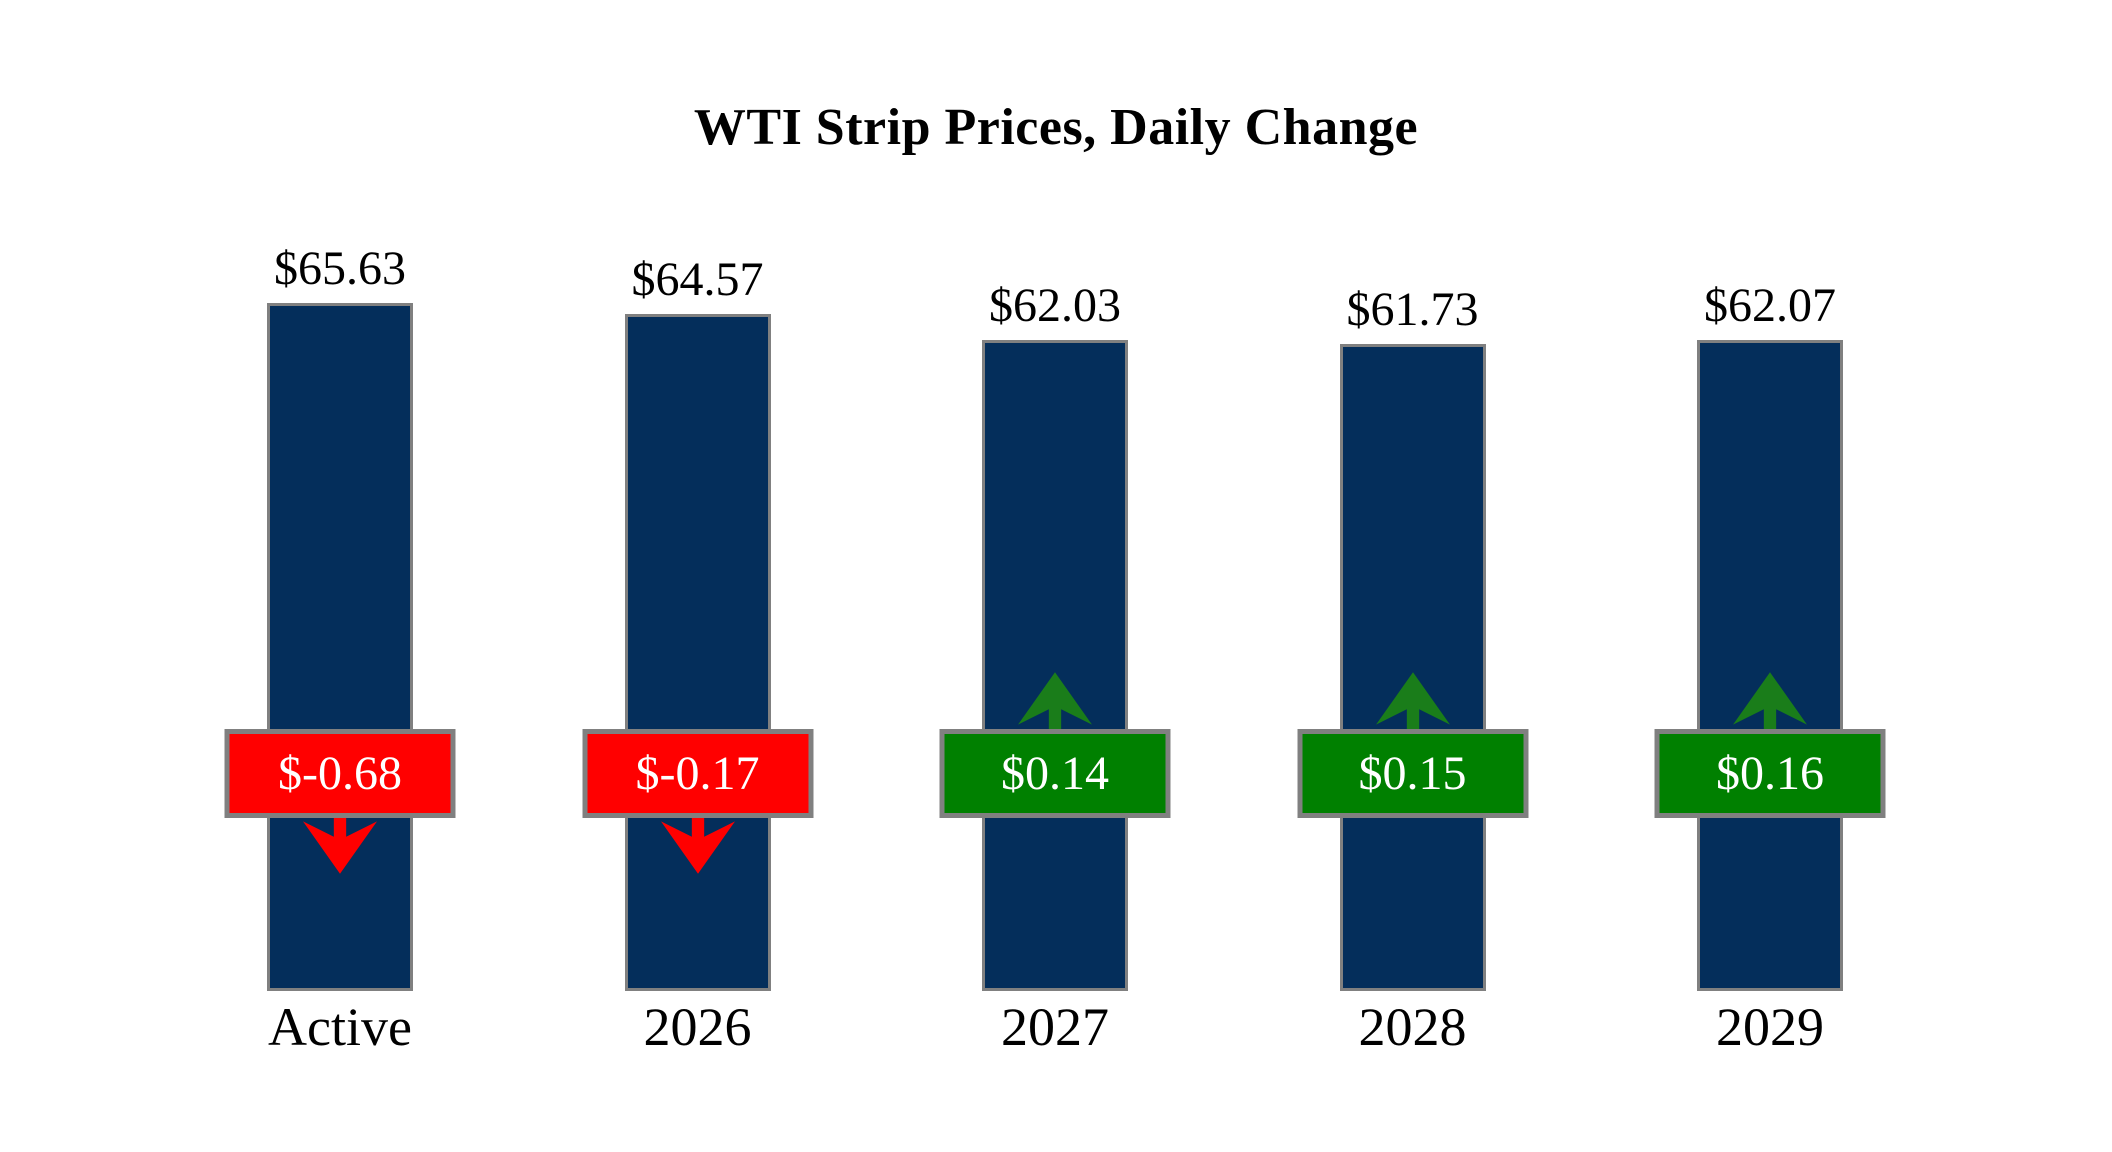  I want to click on change-badge: $0.16, so click(1770, 773).